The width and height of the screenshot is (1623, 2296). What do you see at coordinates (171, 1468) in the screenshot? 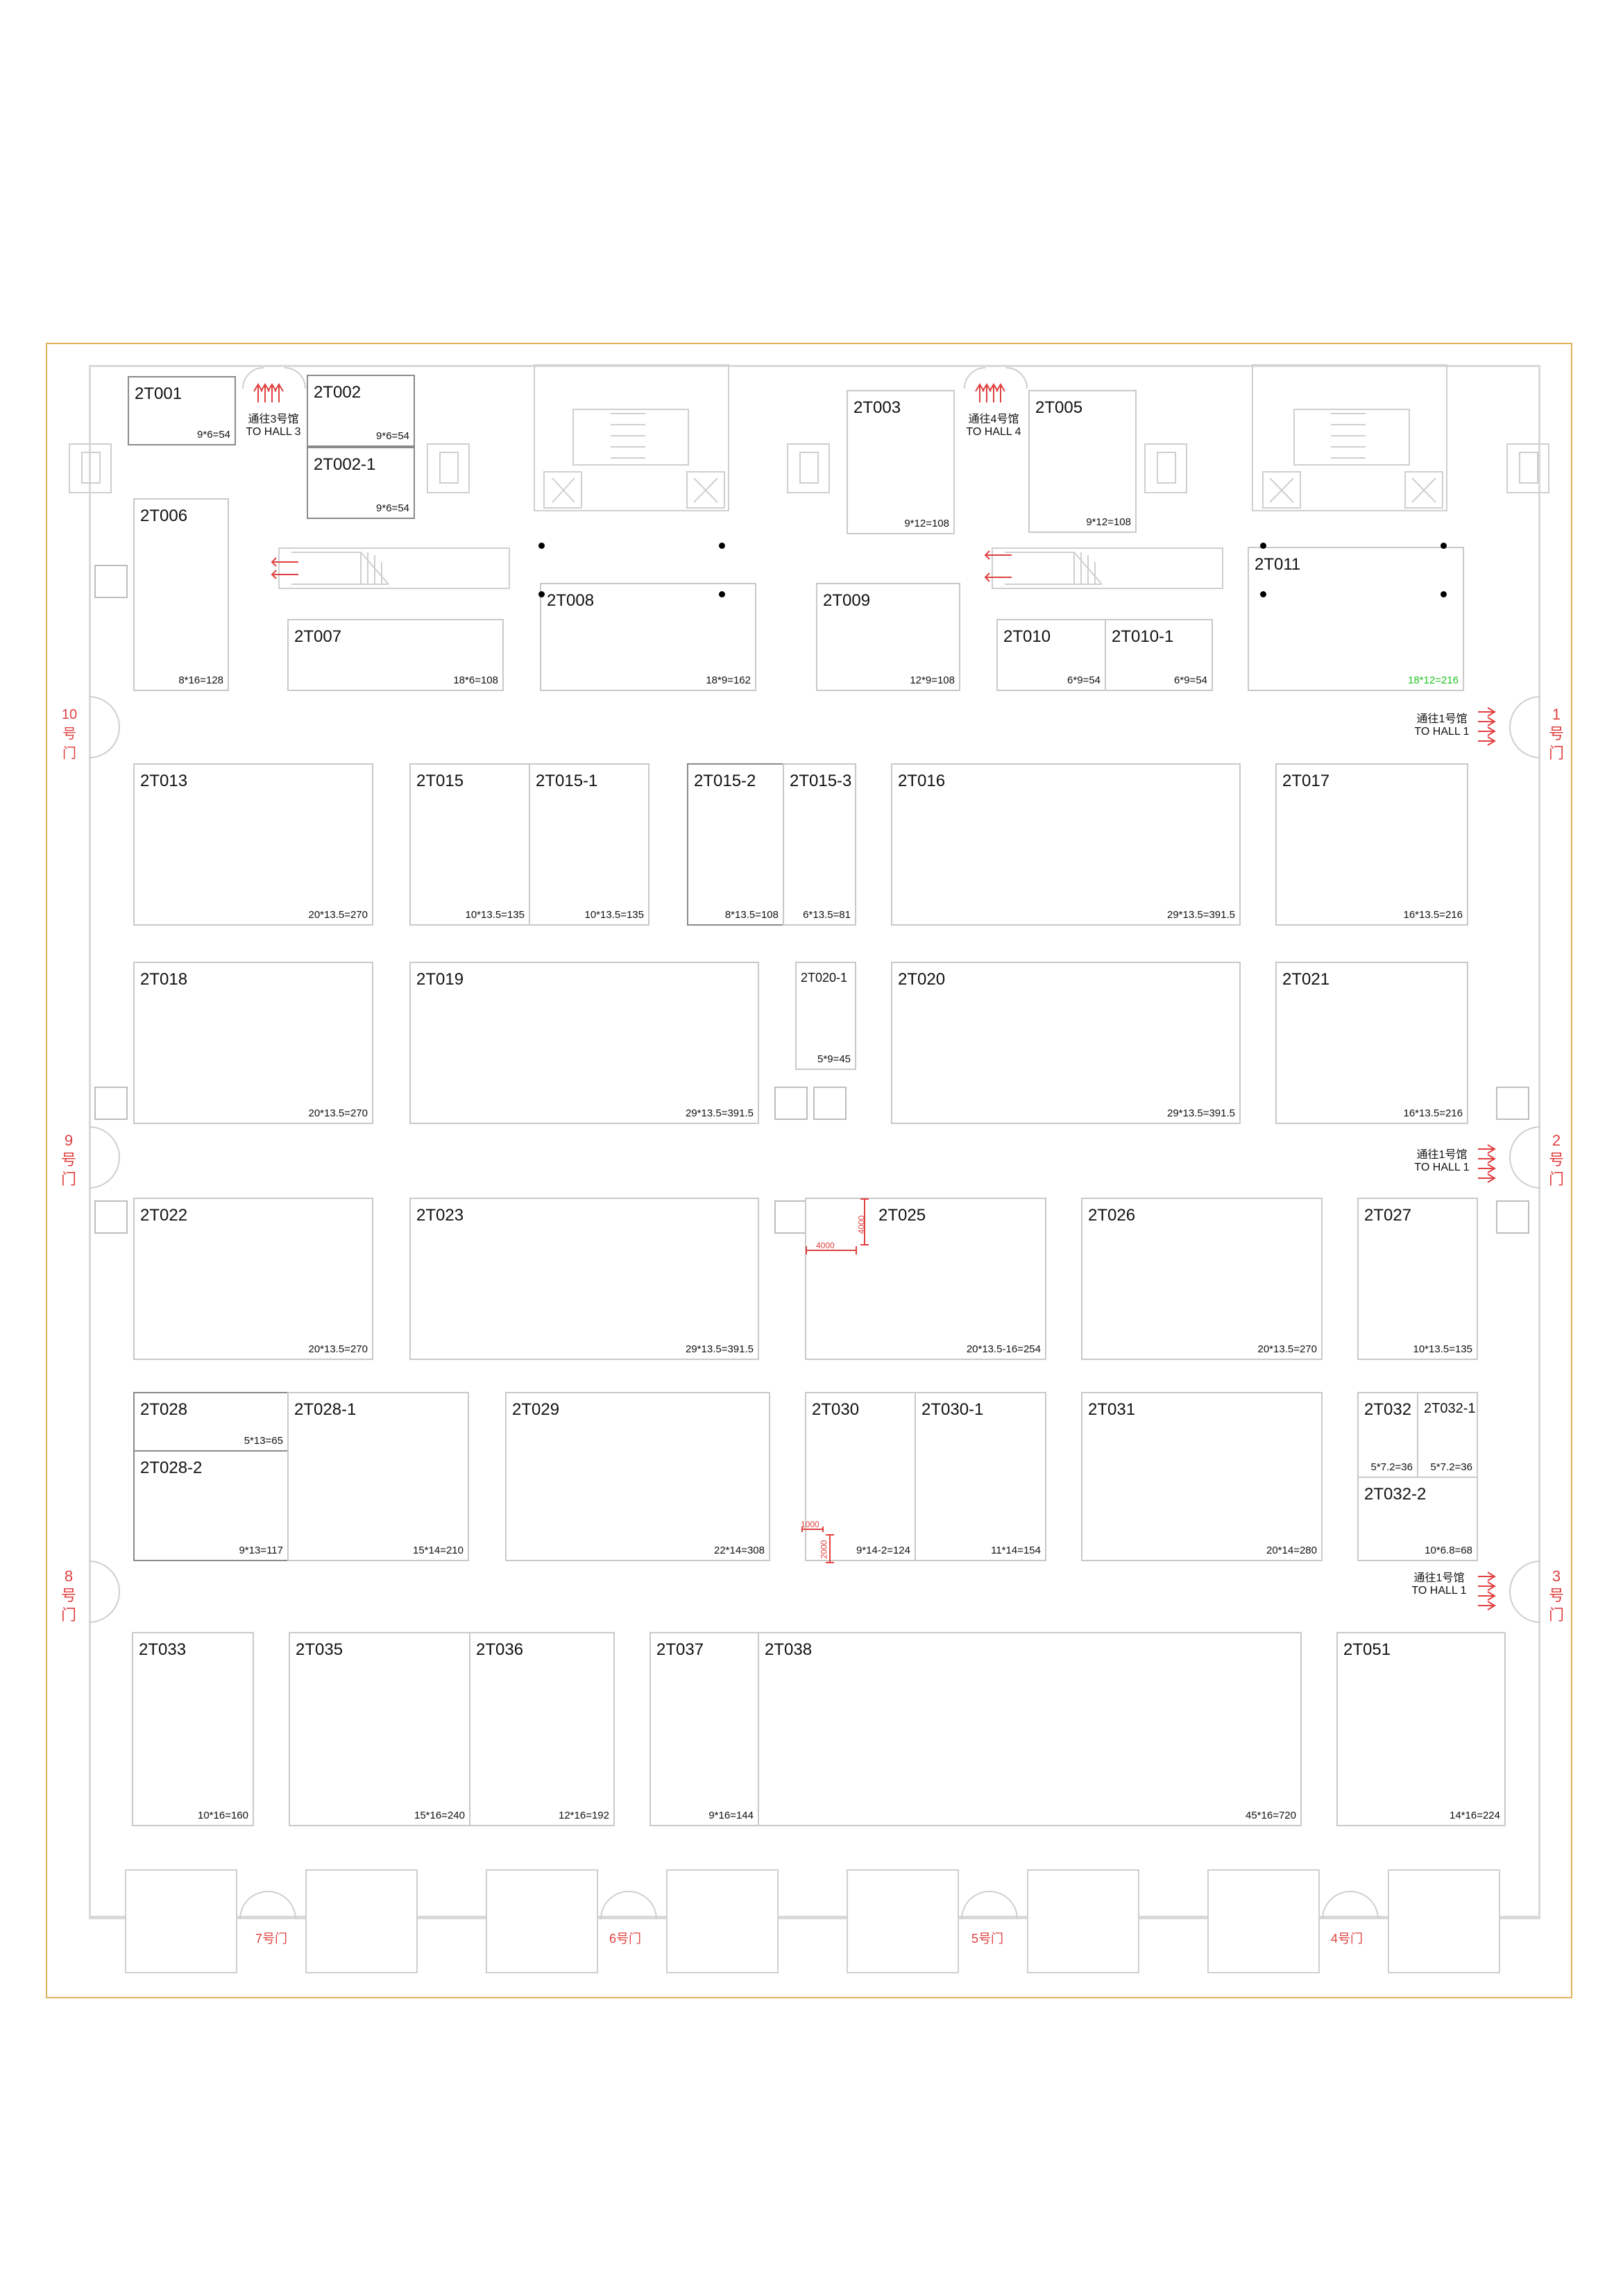
I see `booth-code: 2T028-2` at bounding box center [171, 1468].